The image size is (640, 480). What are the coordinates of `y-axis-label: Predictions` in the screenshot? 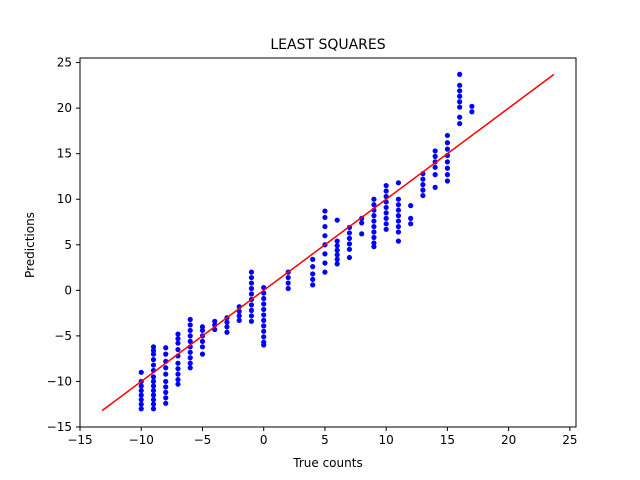 It's located at (30, 245).